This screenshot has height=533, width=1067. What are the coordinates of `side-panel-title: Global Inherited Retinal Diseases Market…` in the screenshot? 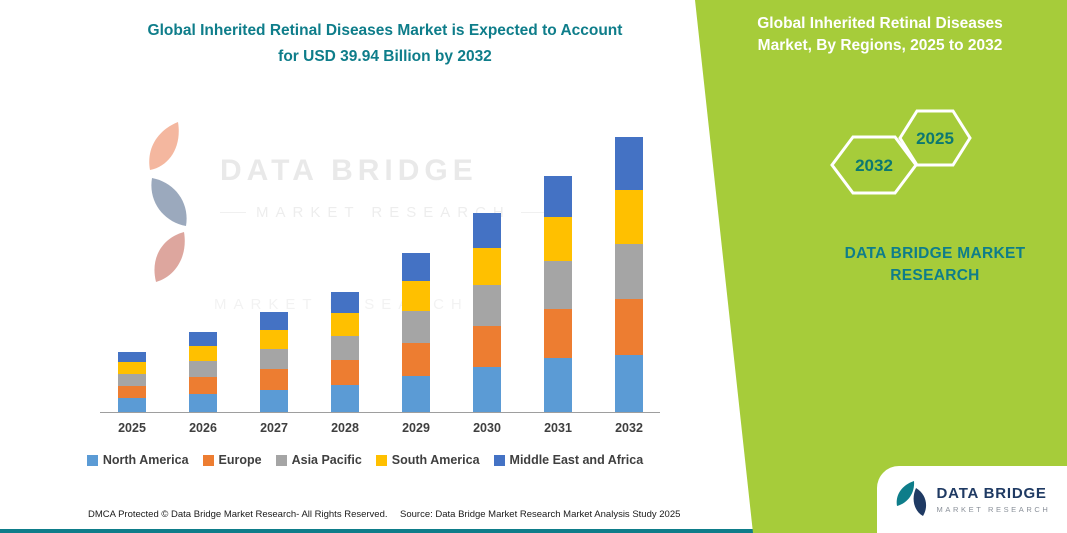 It's located at (880, 35).